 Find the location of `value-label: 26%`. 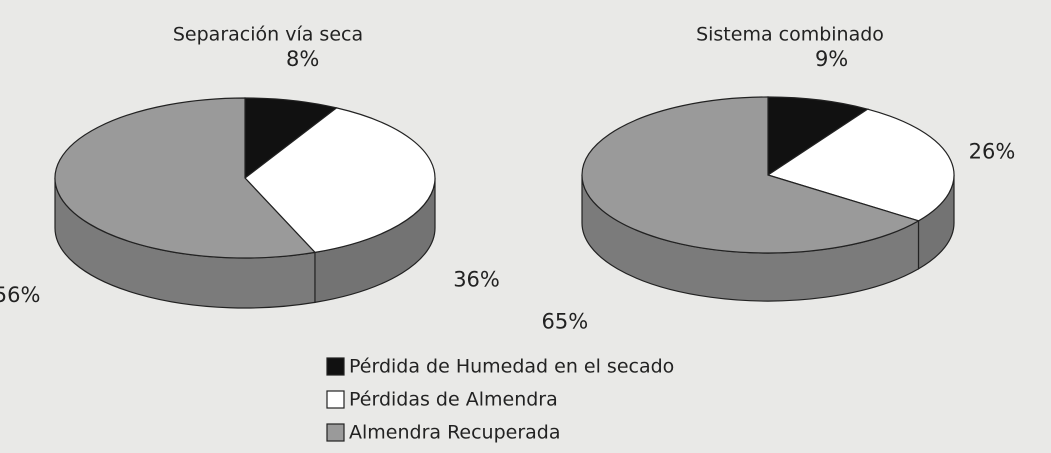

value-label: 26% is located at coordinates (992, 152).